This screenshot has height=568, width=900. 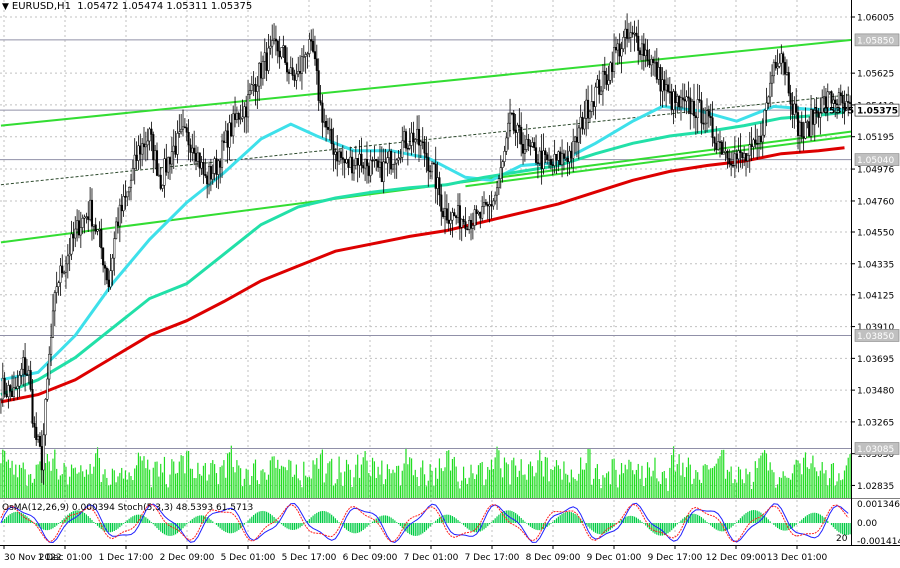 I want to click on dropdown-triangle-icon: ▼, so click(x=5, y=7).